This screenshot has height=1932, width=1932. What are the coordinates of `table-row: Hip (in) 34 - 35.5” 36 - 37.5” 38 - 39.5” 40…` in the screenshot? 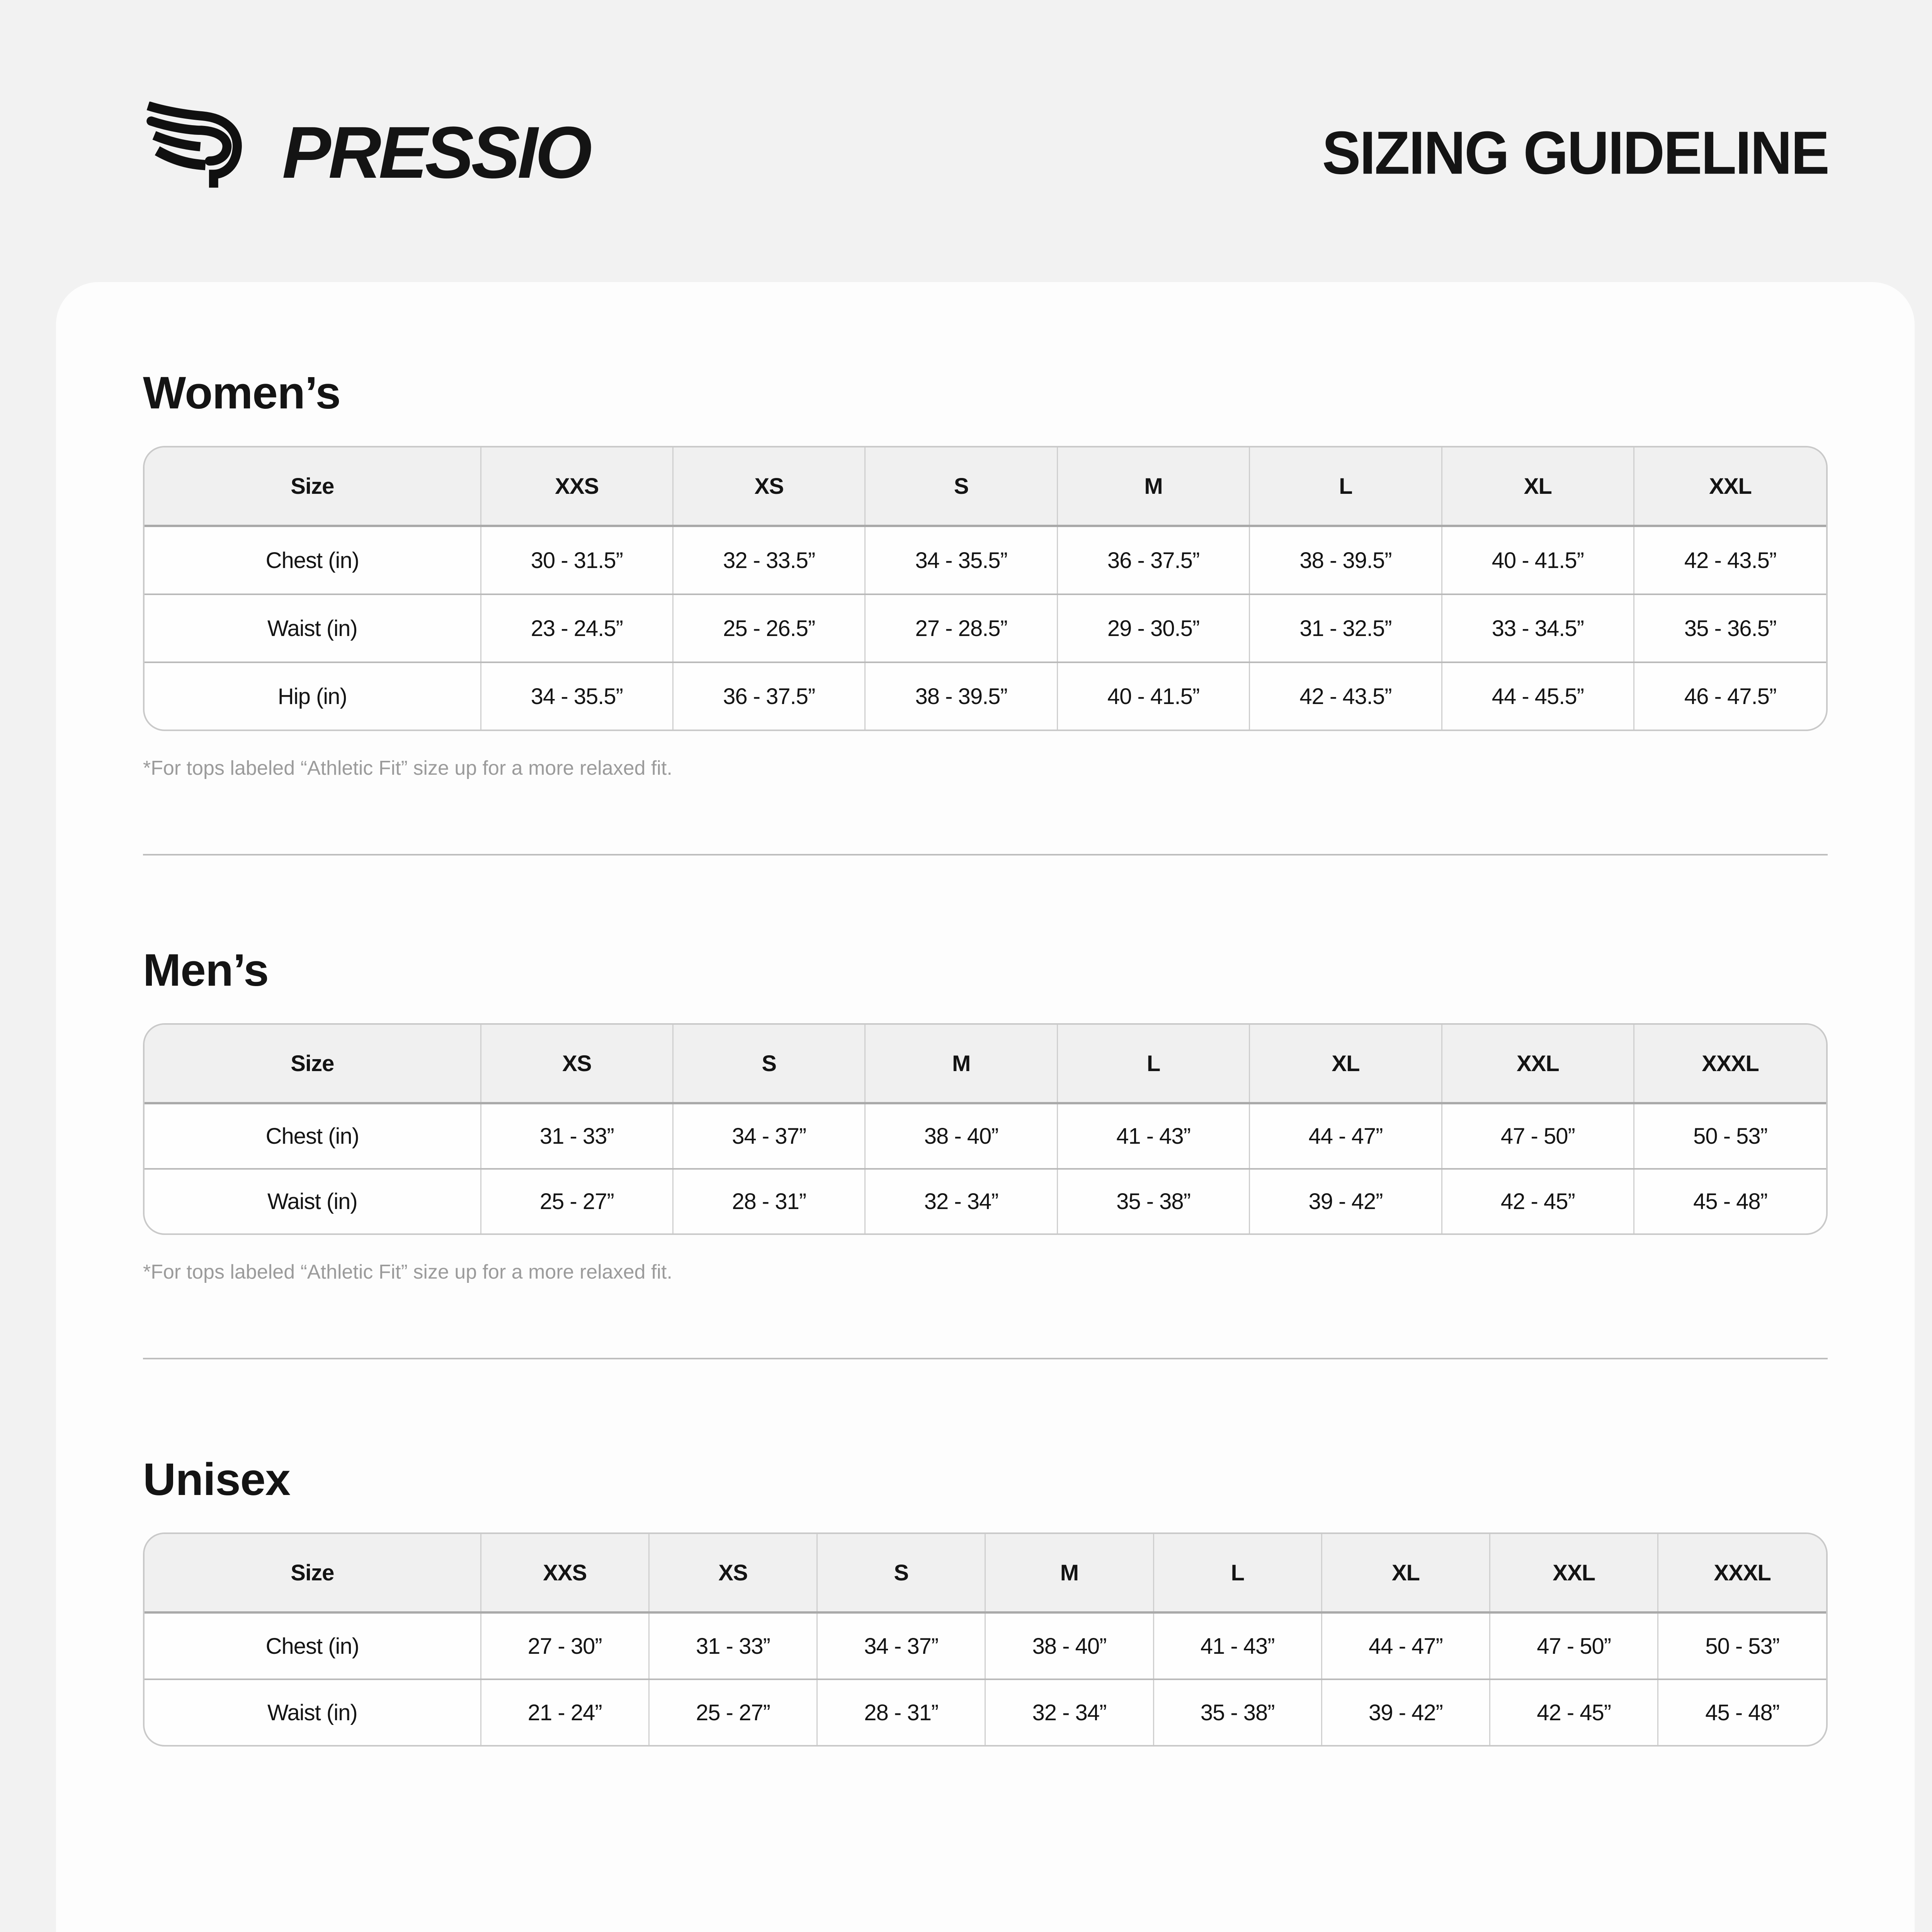 It's located at (985, 696).